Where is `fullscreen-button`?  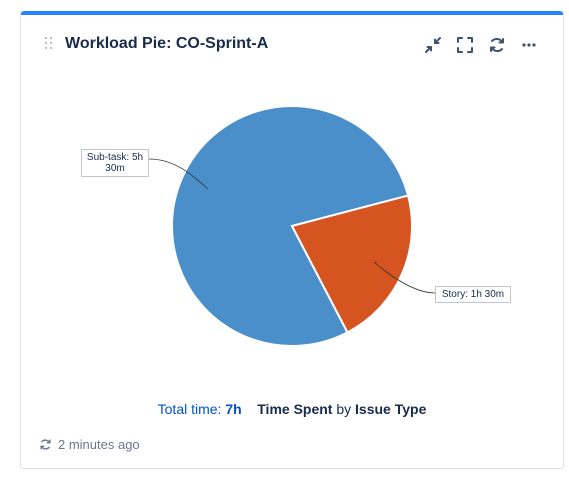
fullscreen-button is located at coordinates (465, 45).